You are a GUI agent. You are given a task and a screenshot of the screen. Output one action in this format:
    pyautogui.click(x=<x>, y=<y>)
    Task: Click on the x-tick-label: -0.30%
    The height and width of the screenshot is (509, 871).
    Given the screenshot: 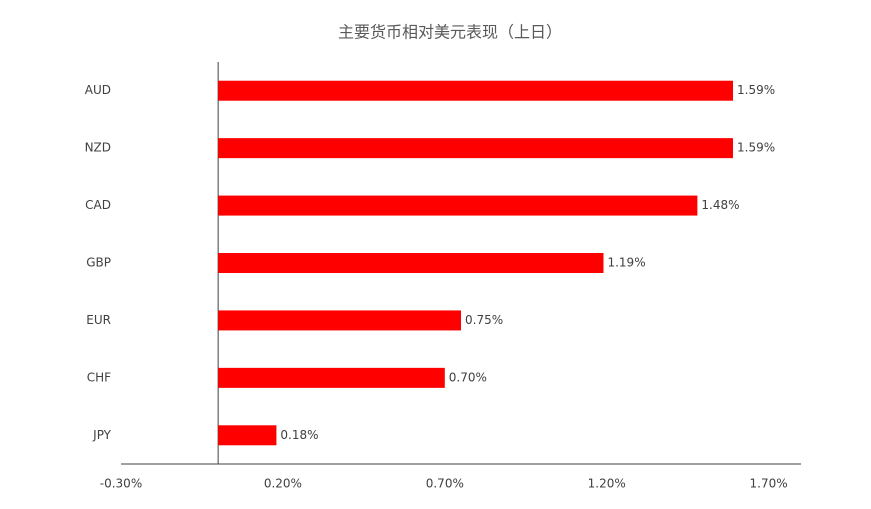 What is the action you would take?
    pyautogui.click(x=121, y=484)
    